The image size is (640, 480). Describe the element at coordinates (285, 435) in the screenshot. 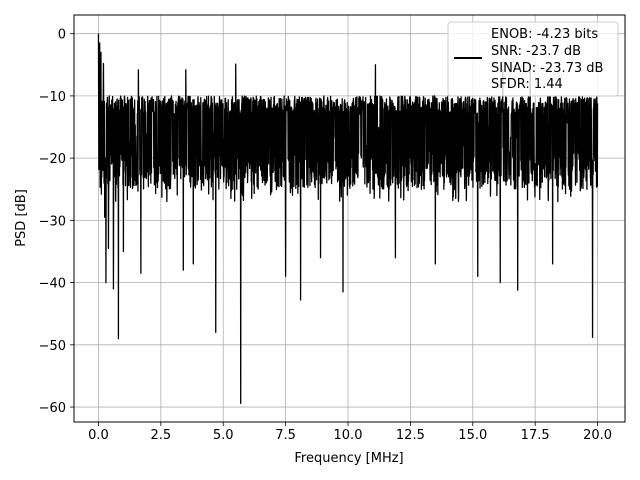

I see `x-tick-label: 7.5` at that location.